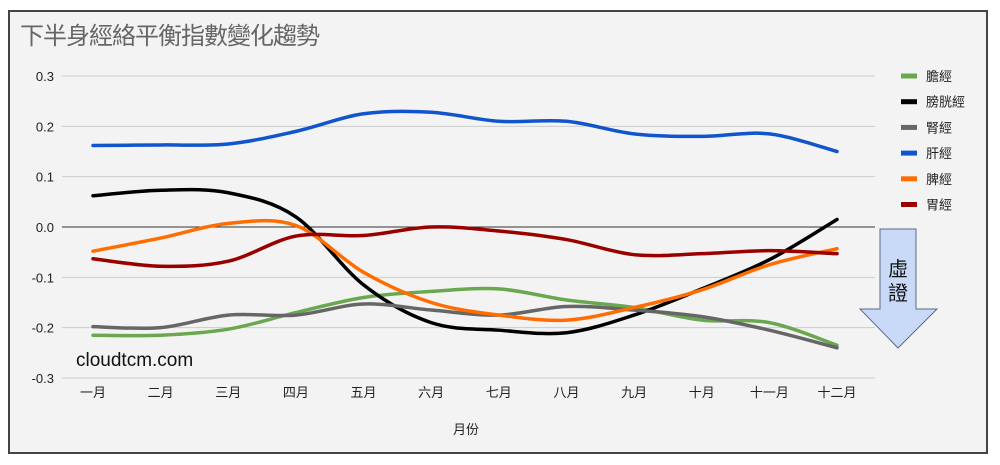 The height and width of the screenshot is (465, 1000). I want to click on y-tick-label: -0.2, so click(43, 328).